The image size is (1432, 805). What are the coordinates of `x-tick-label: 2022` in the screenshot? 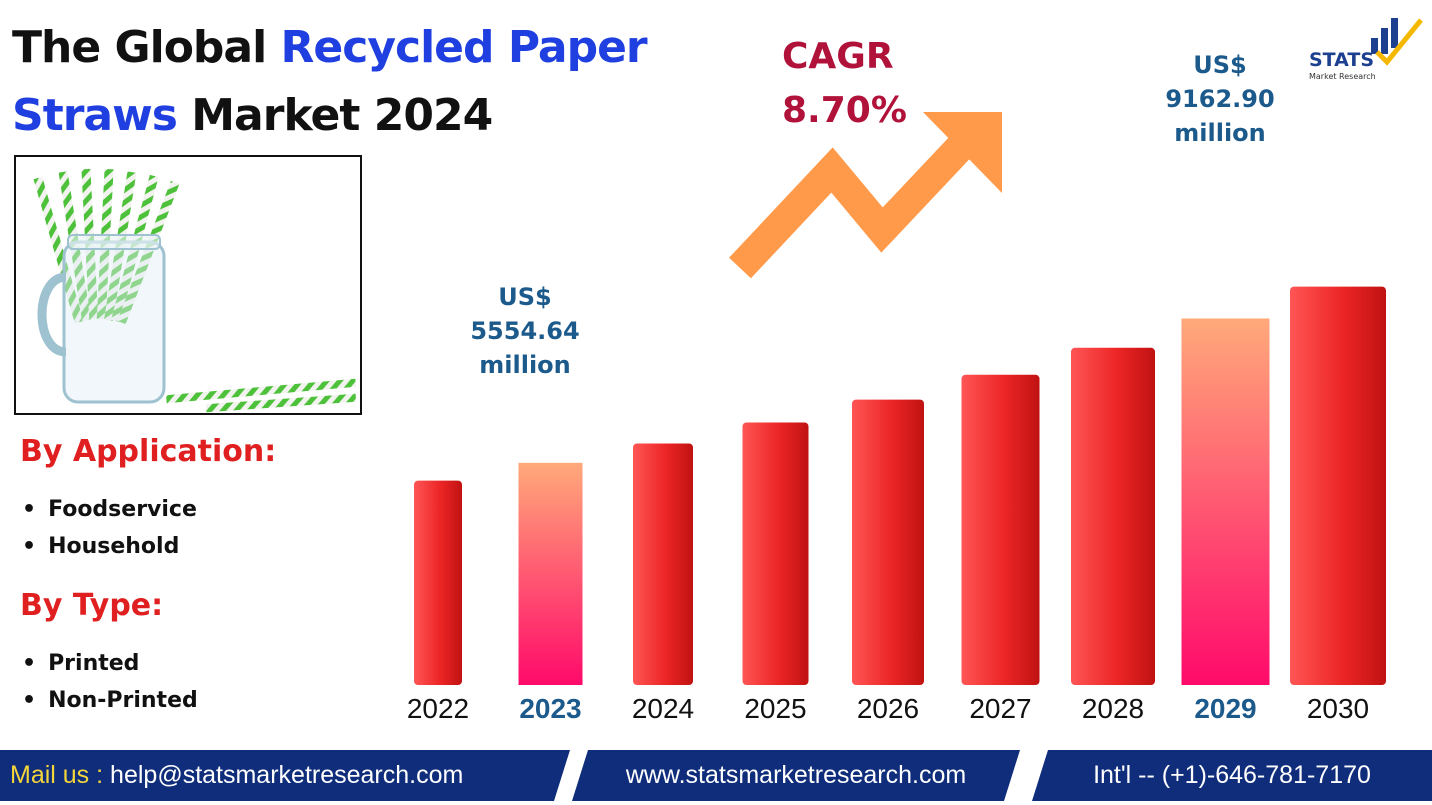 It's located at (438, 708).